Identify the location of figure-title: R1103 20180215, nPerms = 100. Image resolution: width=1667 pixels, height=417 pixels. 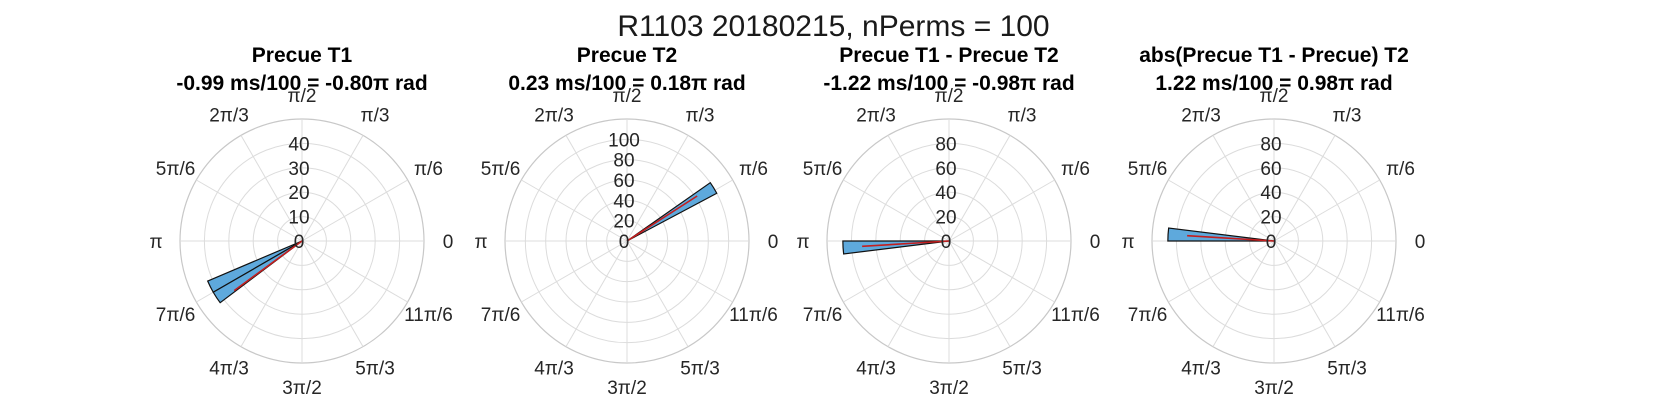
(833, 26).